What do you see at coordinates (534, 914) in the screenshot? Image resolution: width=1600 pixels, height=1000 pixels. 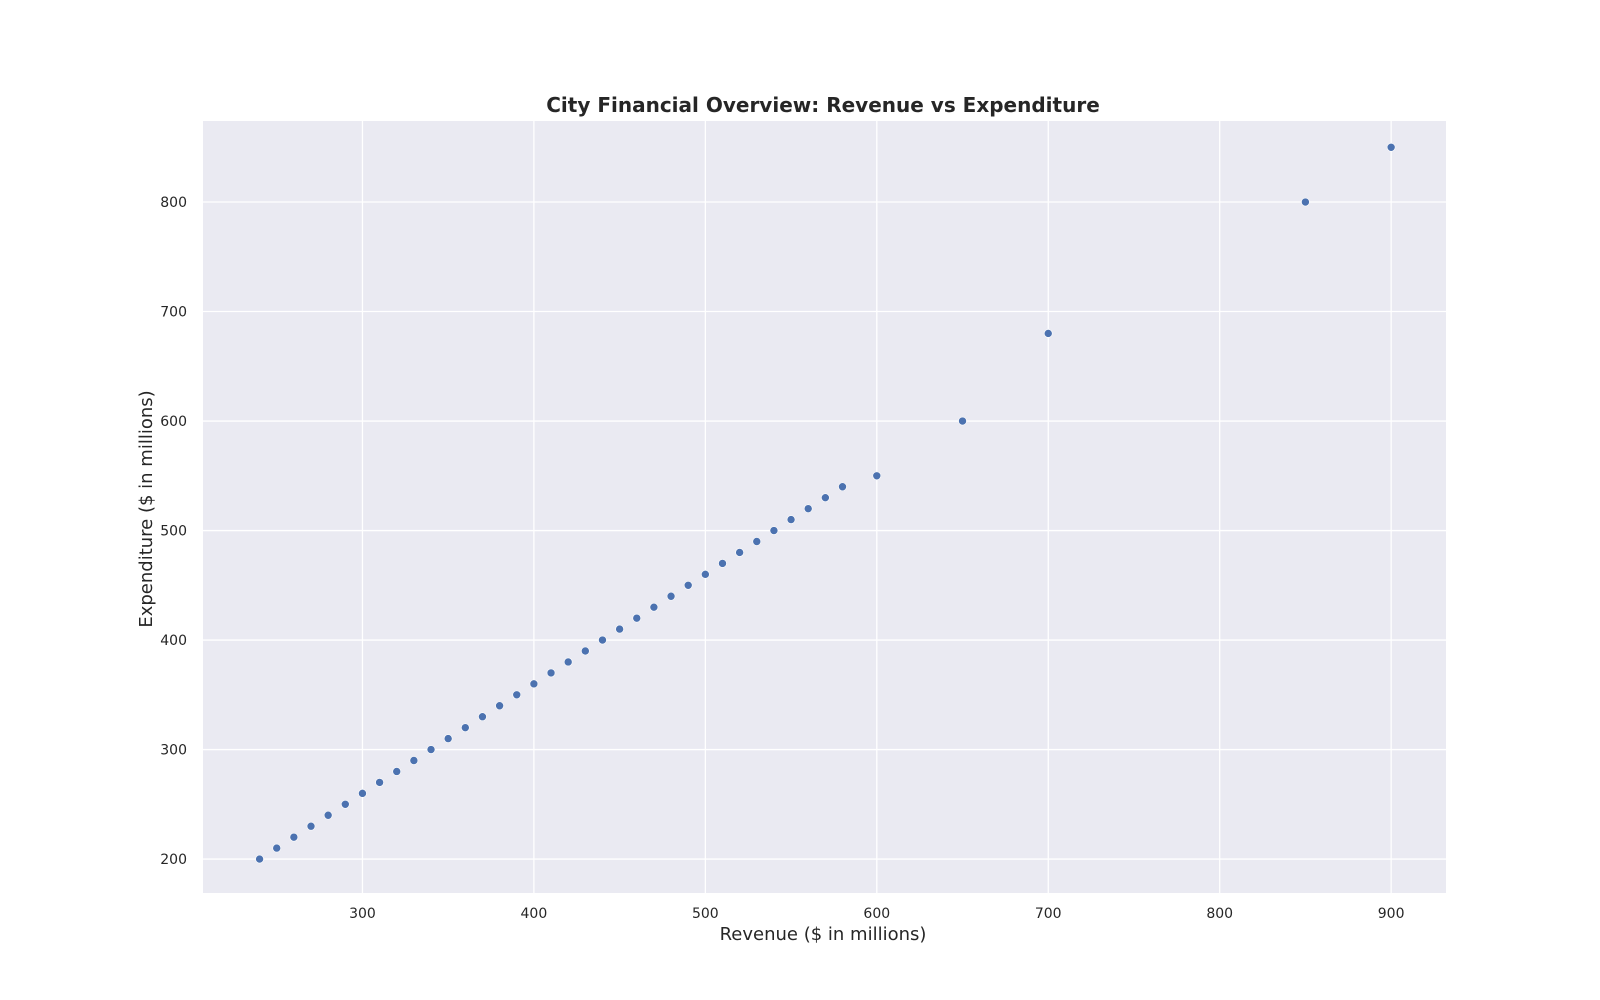 I see `x-tick-label: 400` at bounding box center [534, 914].